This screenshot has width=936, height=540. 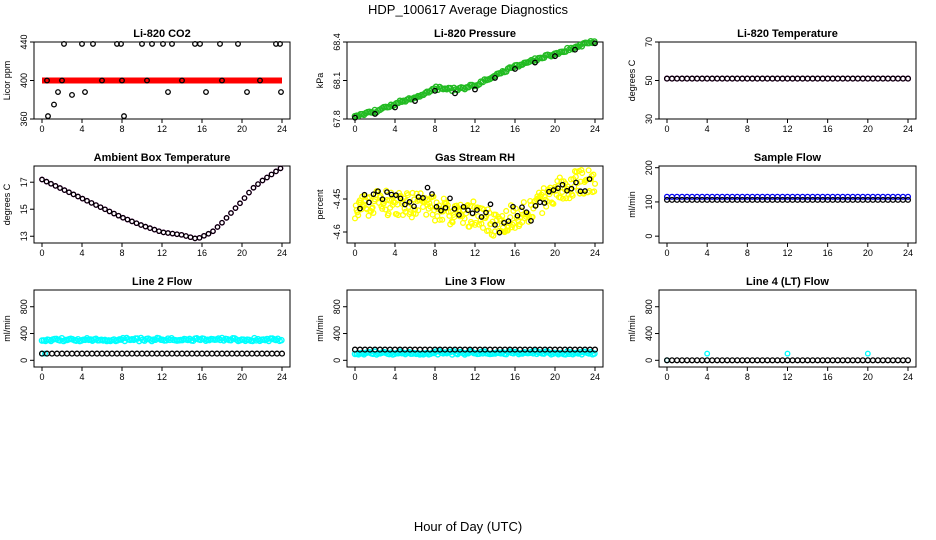 I want to click on panel-title: Line 2 Flow, so click(x=162, y=282).